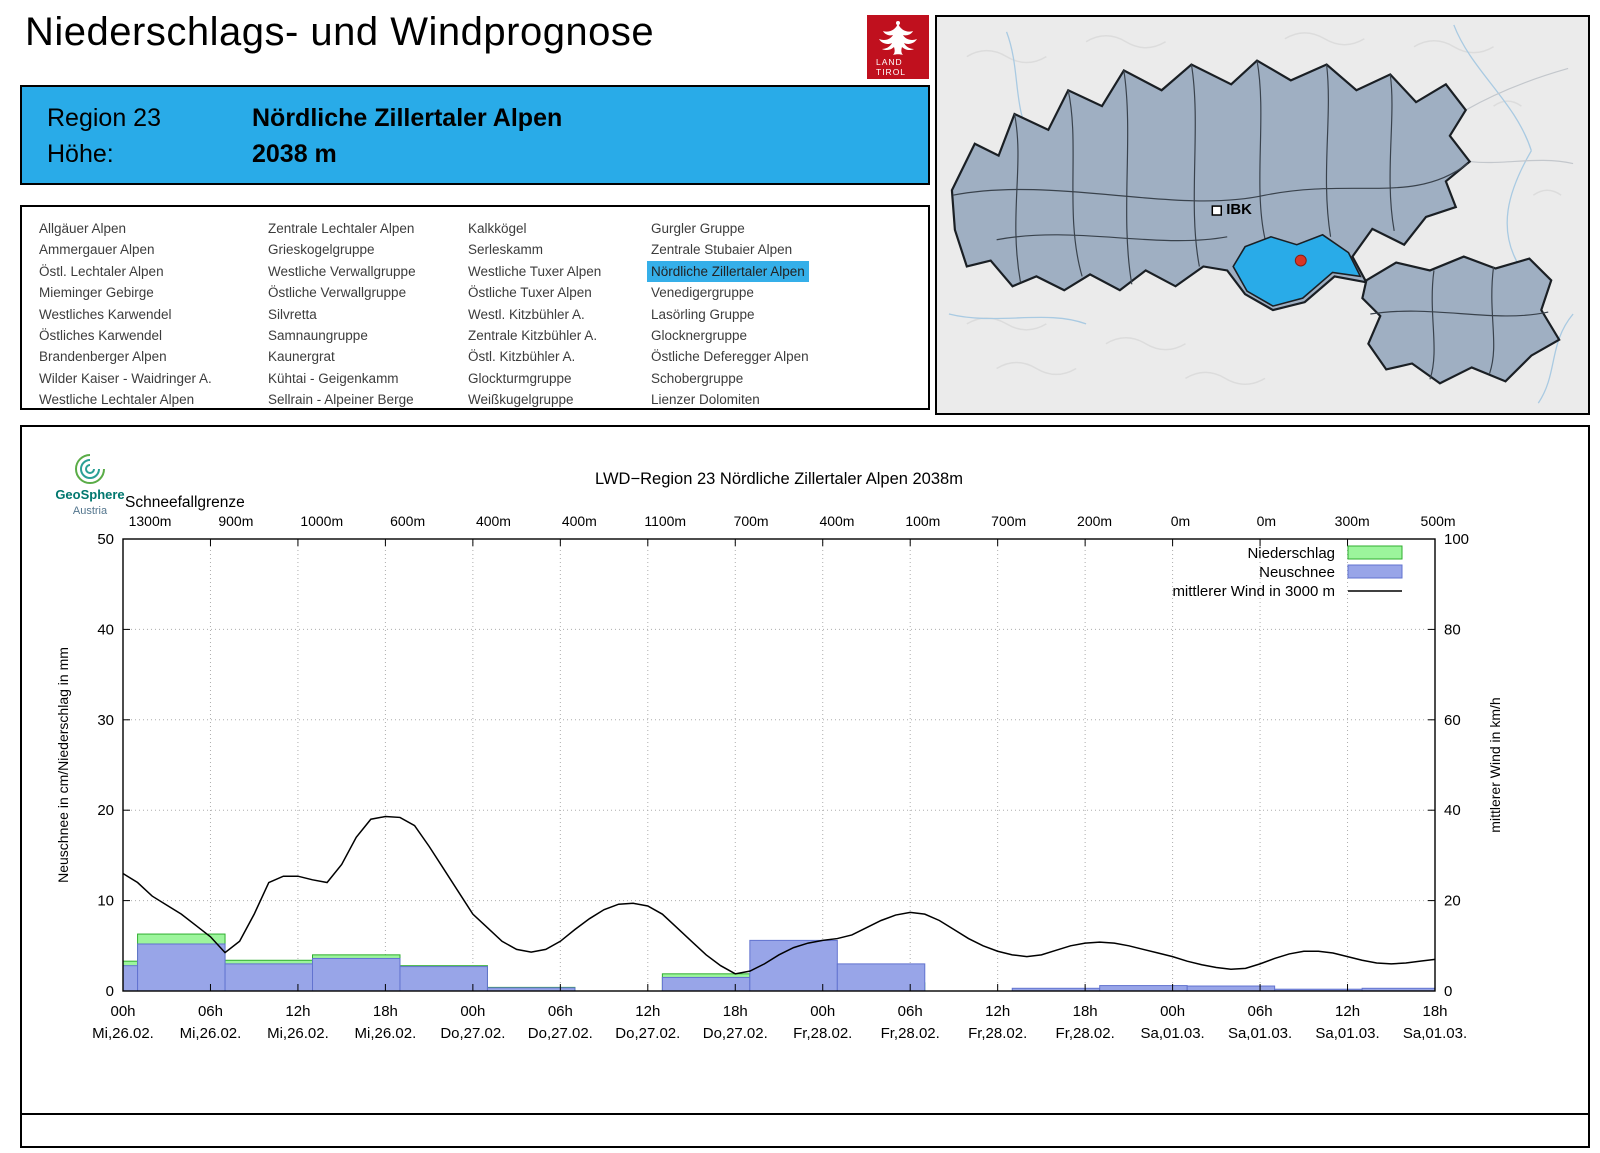  I want to click on region-list-item: Brandenberger Alpen, so click(103, 357).